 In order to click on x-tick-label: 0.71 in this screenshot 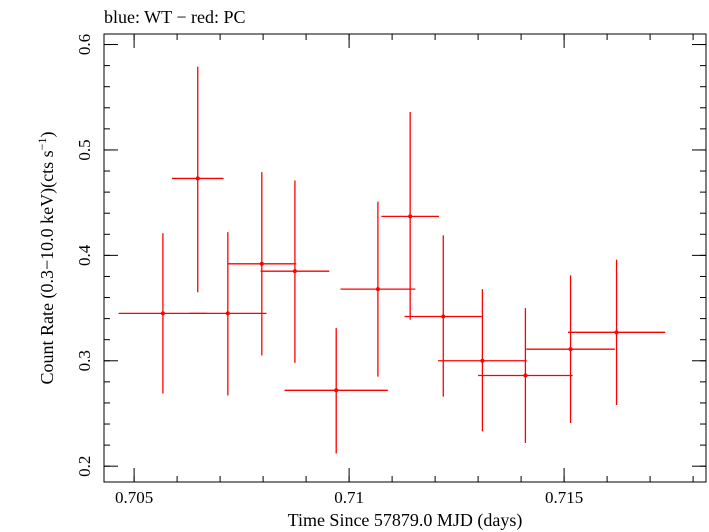, I will do `click(349, 497)`.